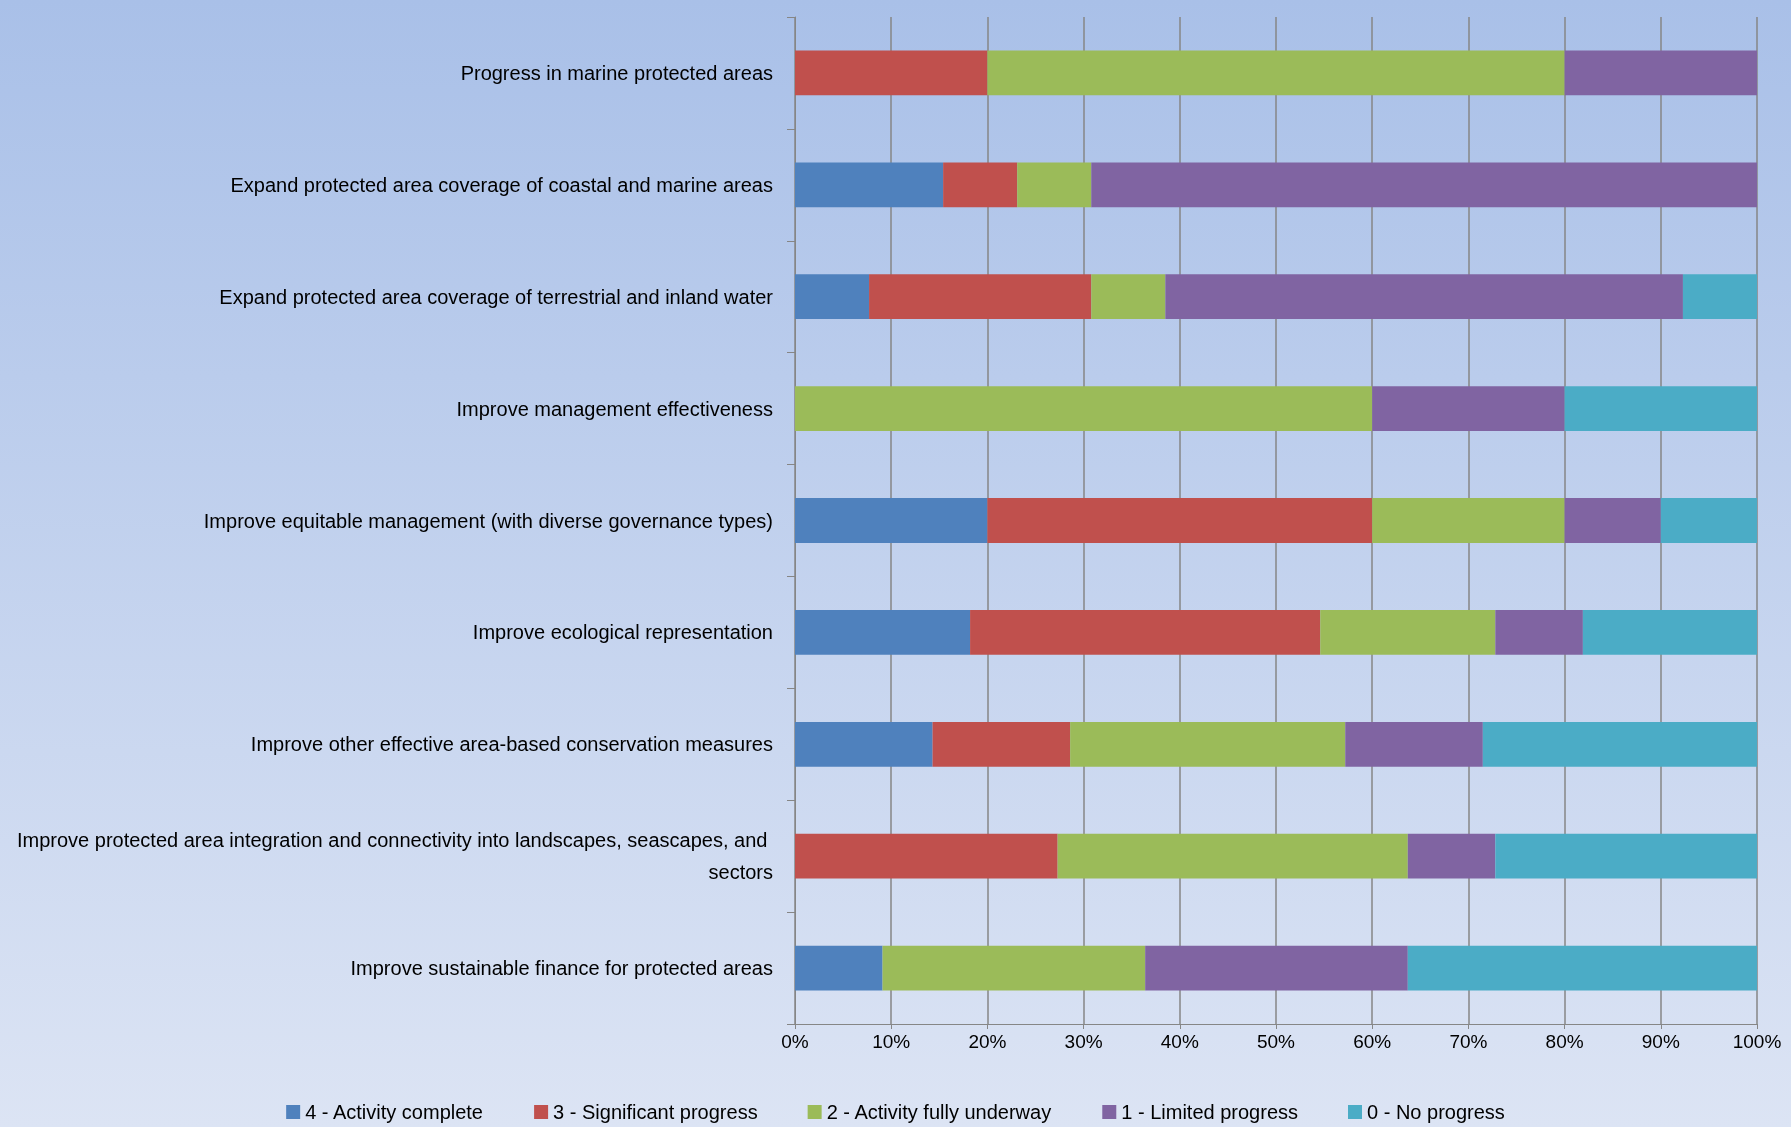 This screenshot has height=1127, width=1791. Describe the element at coordinates (939, 1112) in the screenshot. I see `legend-label: 2 - Activity fully underway` at that location.